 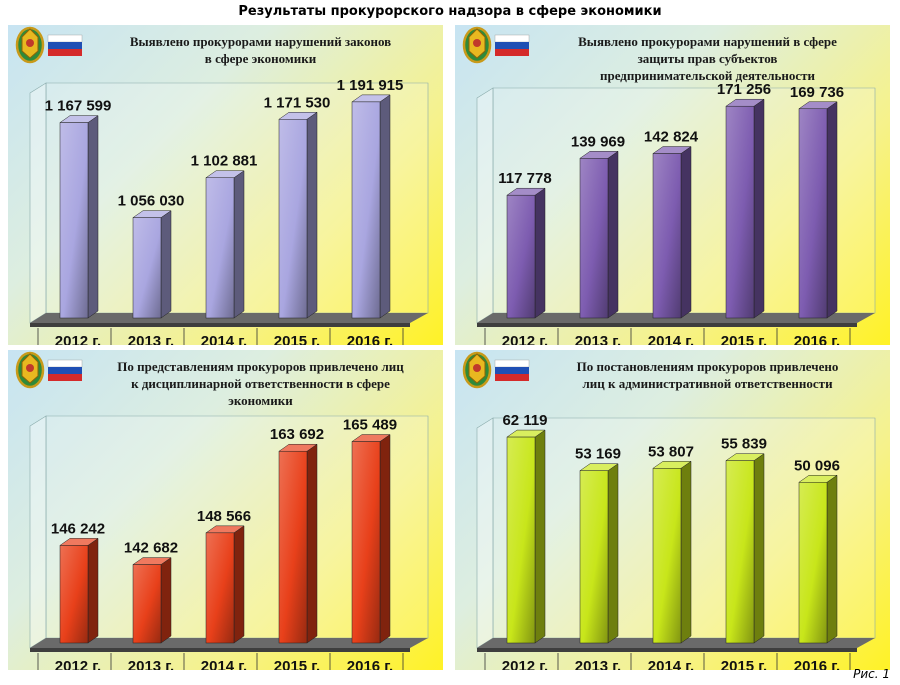 What do you see at coordinates (671, 137) in the screenshot?
I see `data-label: 142 824` at bounding box center [671, 137].